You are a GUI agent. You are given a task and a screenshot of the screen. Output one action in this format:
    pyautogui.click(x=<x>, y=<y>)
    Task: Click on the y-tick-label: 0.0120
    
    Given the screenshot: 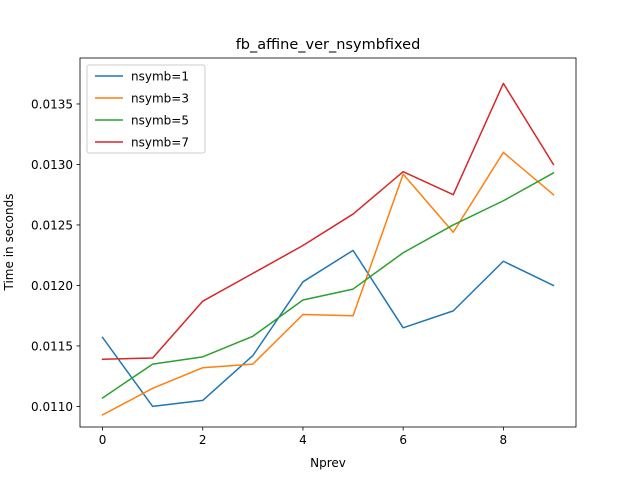 What is the action you would take?
    pyautogui.click(x=52, y=286)
    